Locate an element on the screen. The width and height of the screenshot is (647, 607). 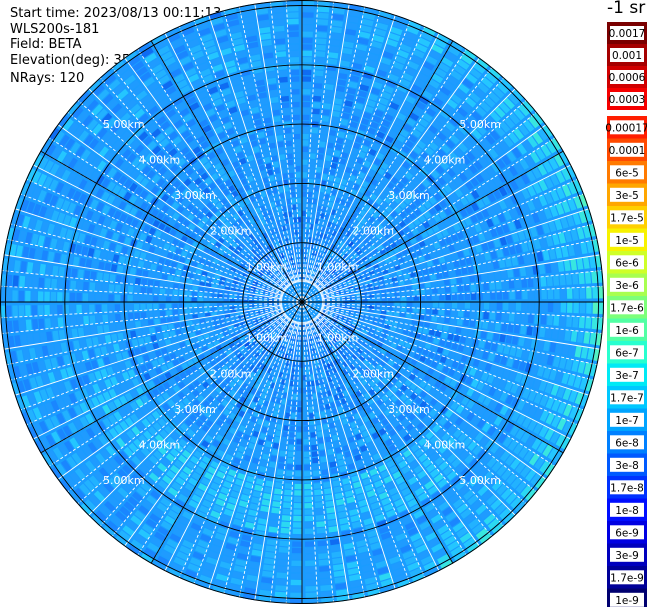
colorbar-label: 0.0006 is located at coordinates (627, 78).